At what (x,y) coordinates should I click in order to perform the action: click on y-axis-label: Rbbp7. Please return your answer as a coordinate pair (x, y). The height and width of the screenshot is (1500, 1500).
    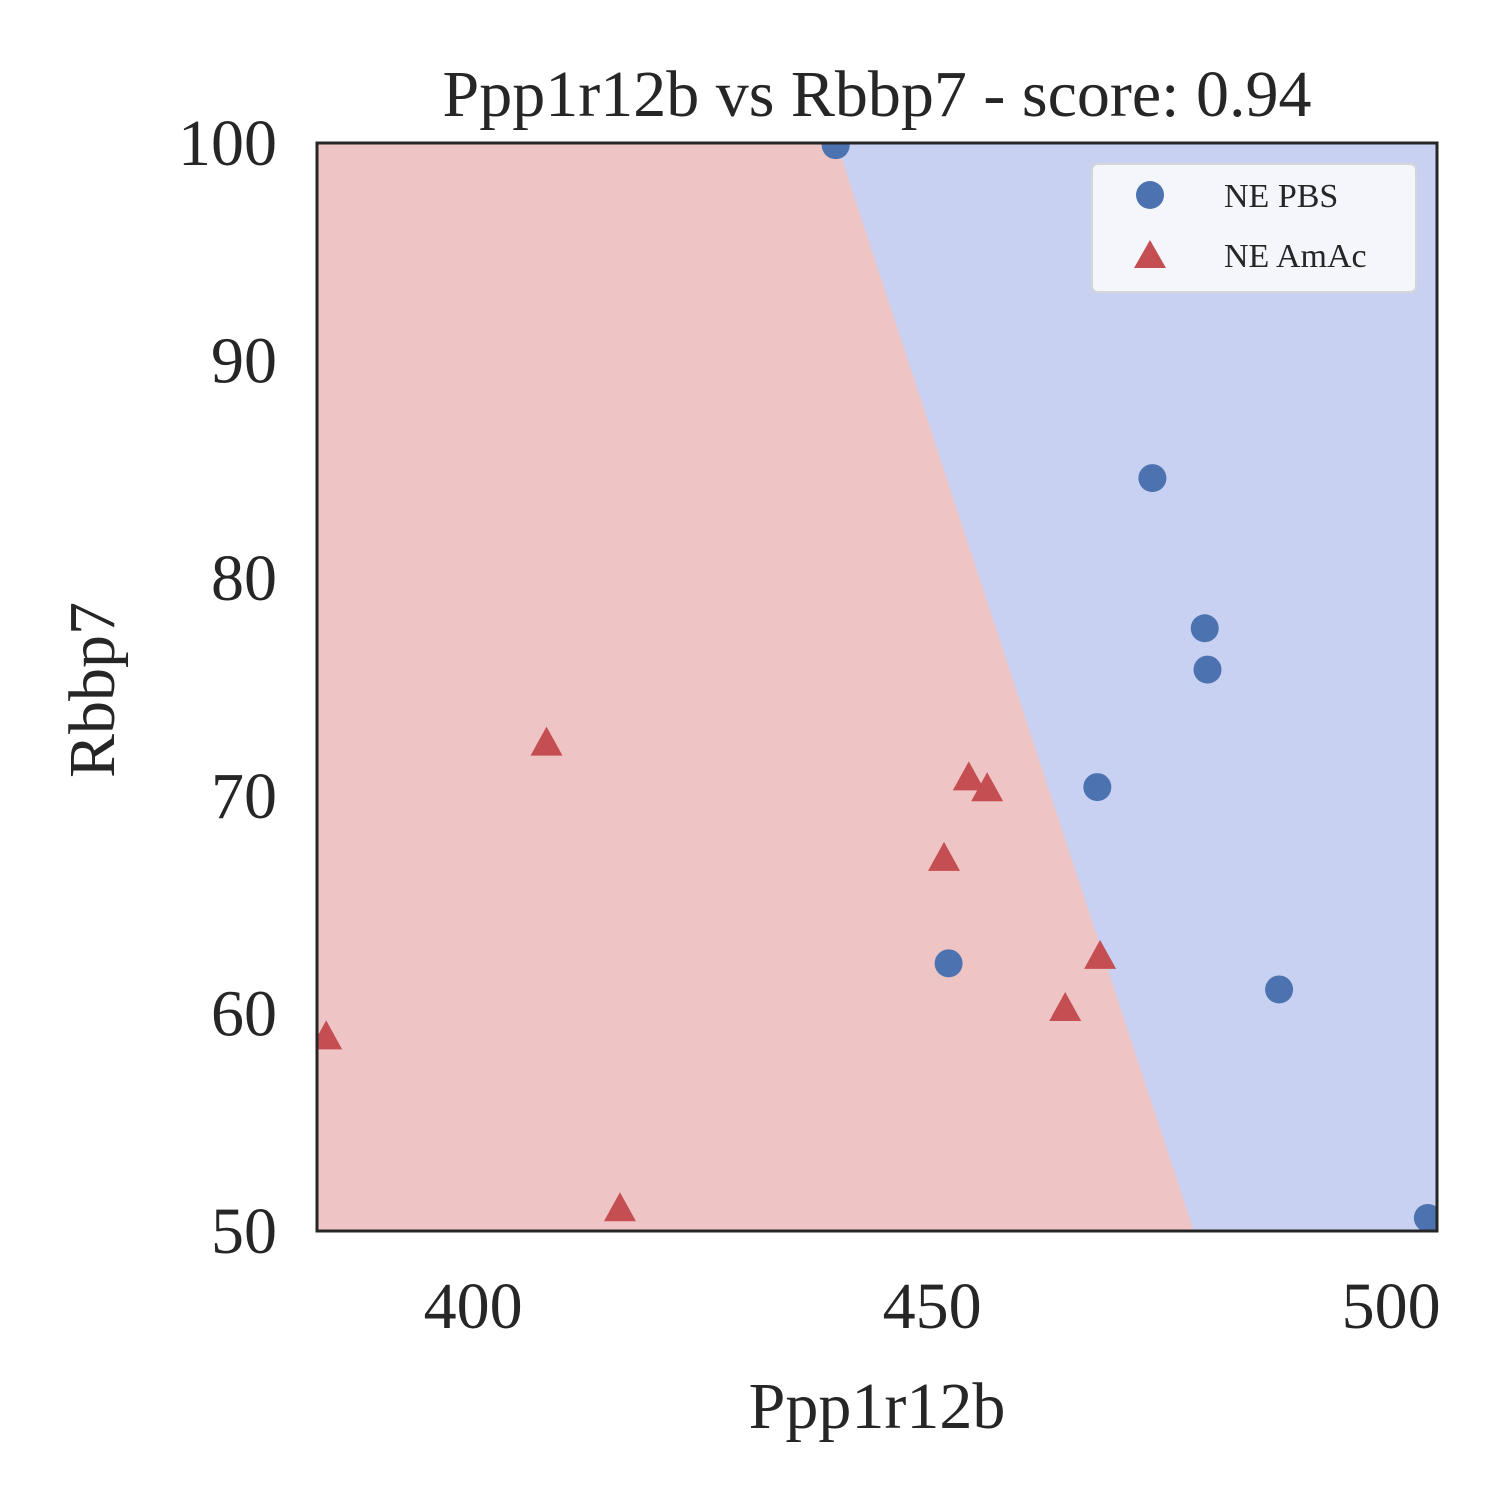
    Looking at the image, I should click on (92, 690).